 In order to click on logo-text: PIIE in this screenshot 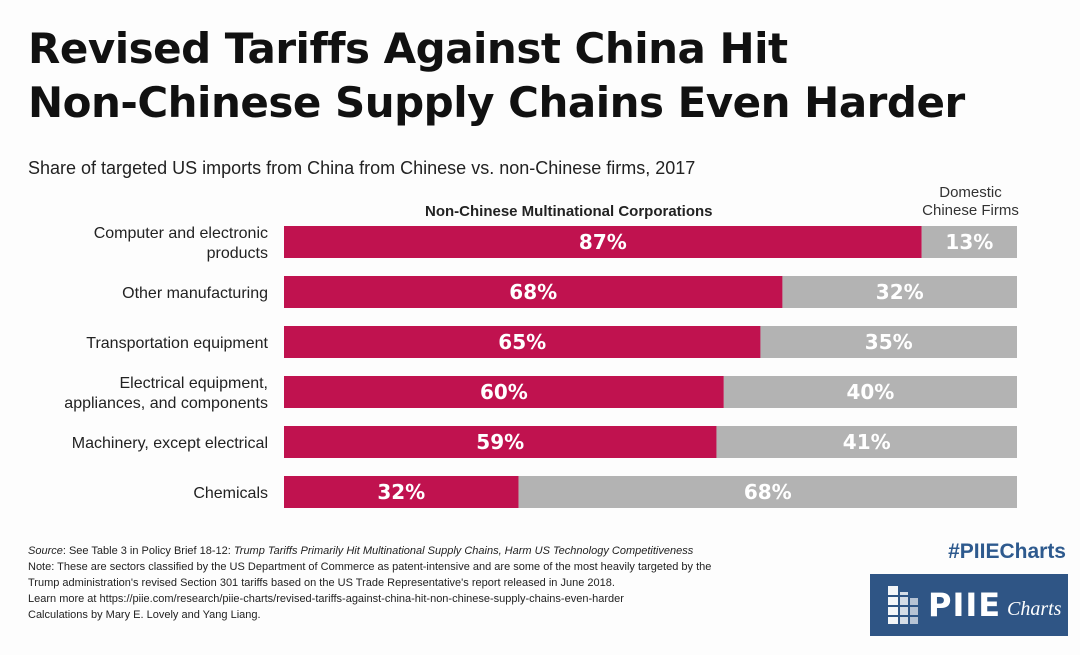, I will do `click(965, 605)`.